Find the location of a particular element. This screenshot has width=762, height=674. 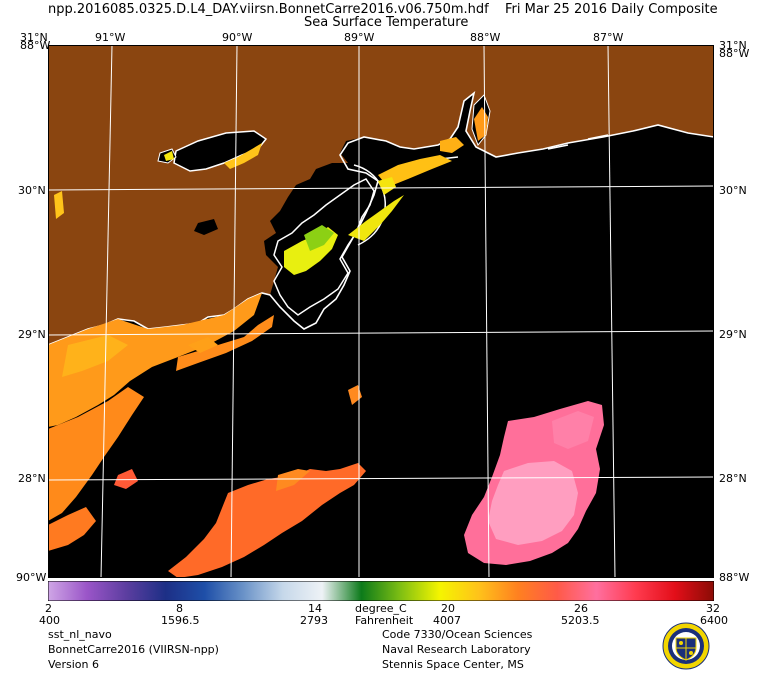

footer-code: Code 7330/Ocean Sciences is located at coordinates (457, 634).